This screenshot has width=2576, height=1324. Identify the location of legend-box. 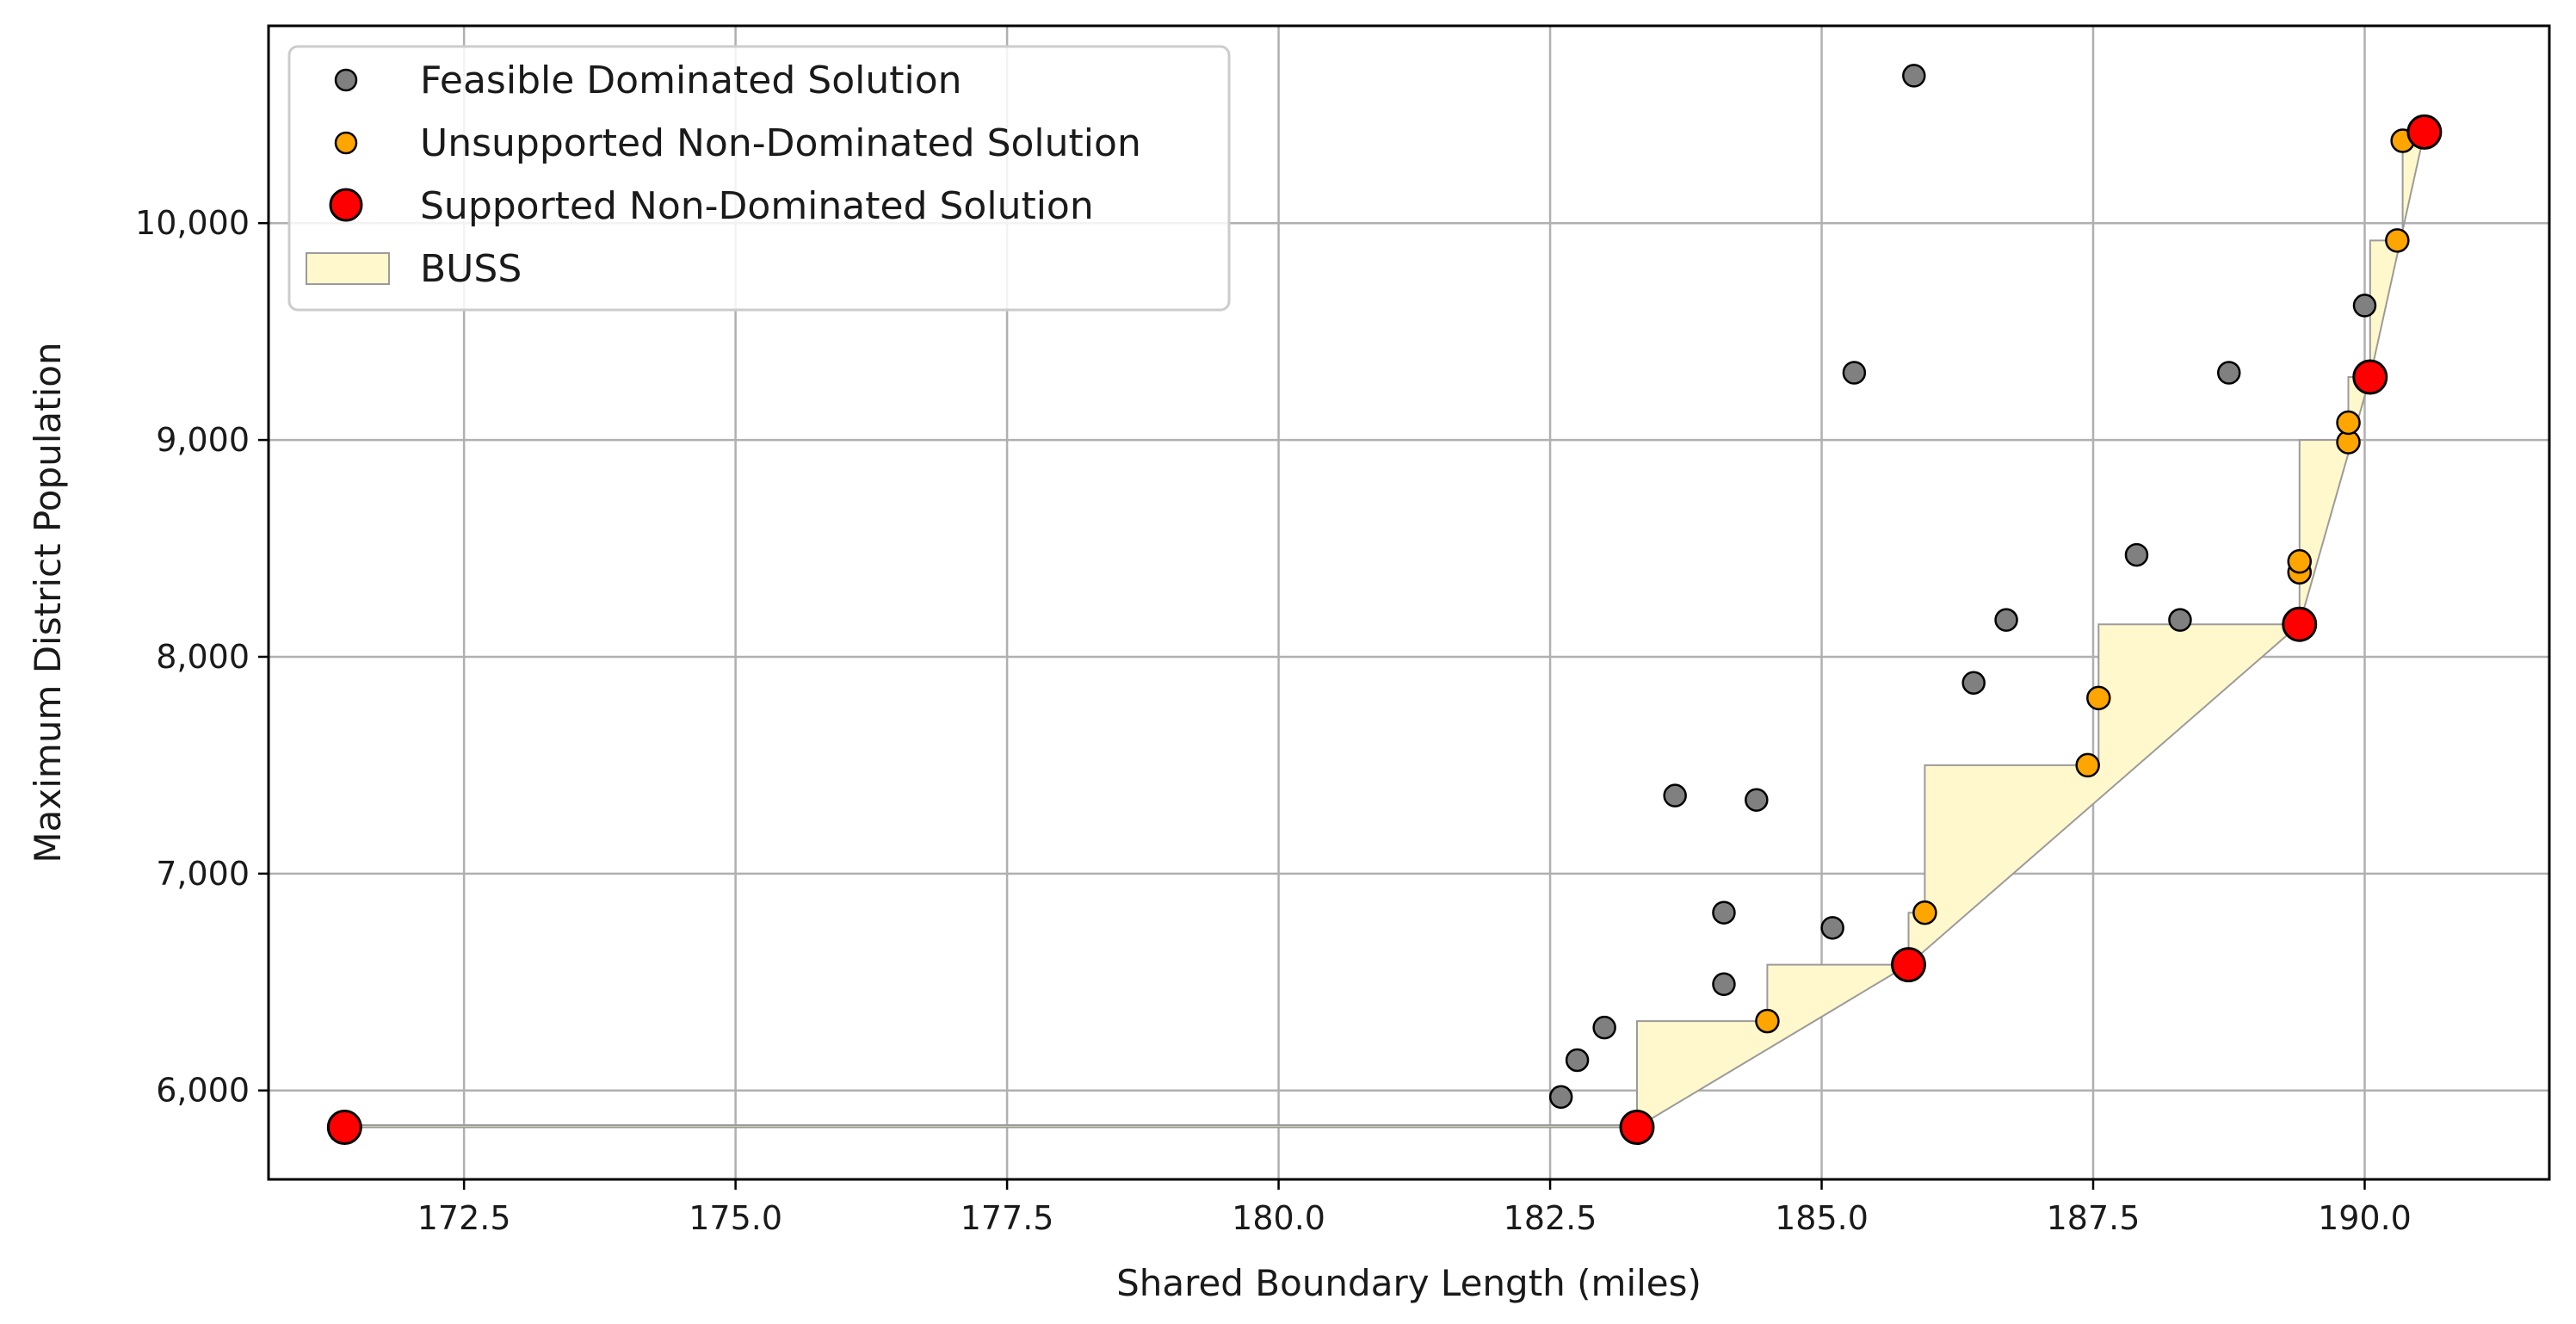
(759, 178).